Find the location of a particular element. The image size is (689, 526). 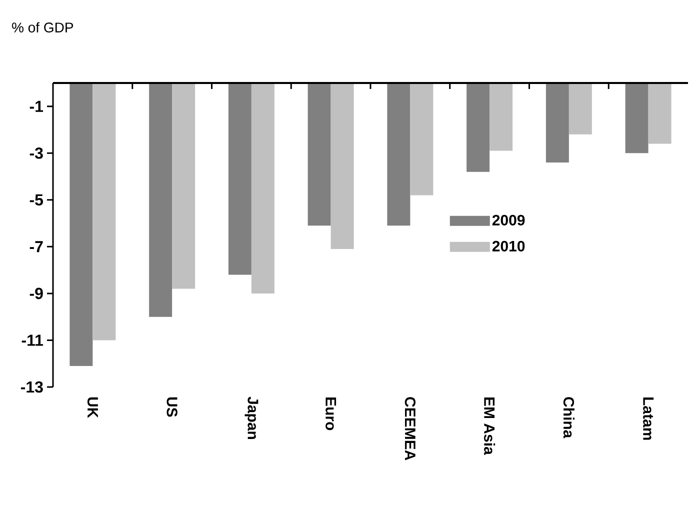

y-tick-label: -9 is located at coordinates (36, 294).